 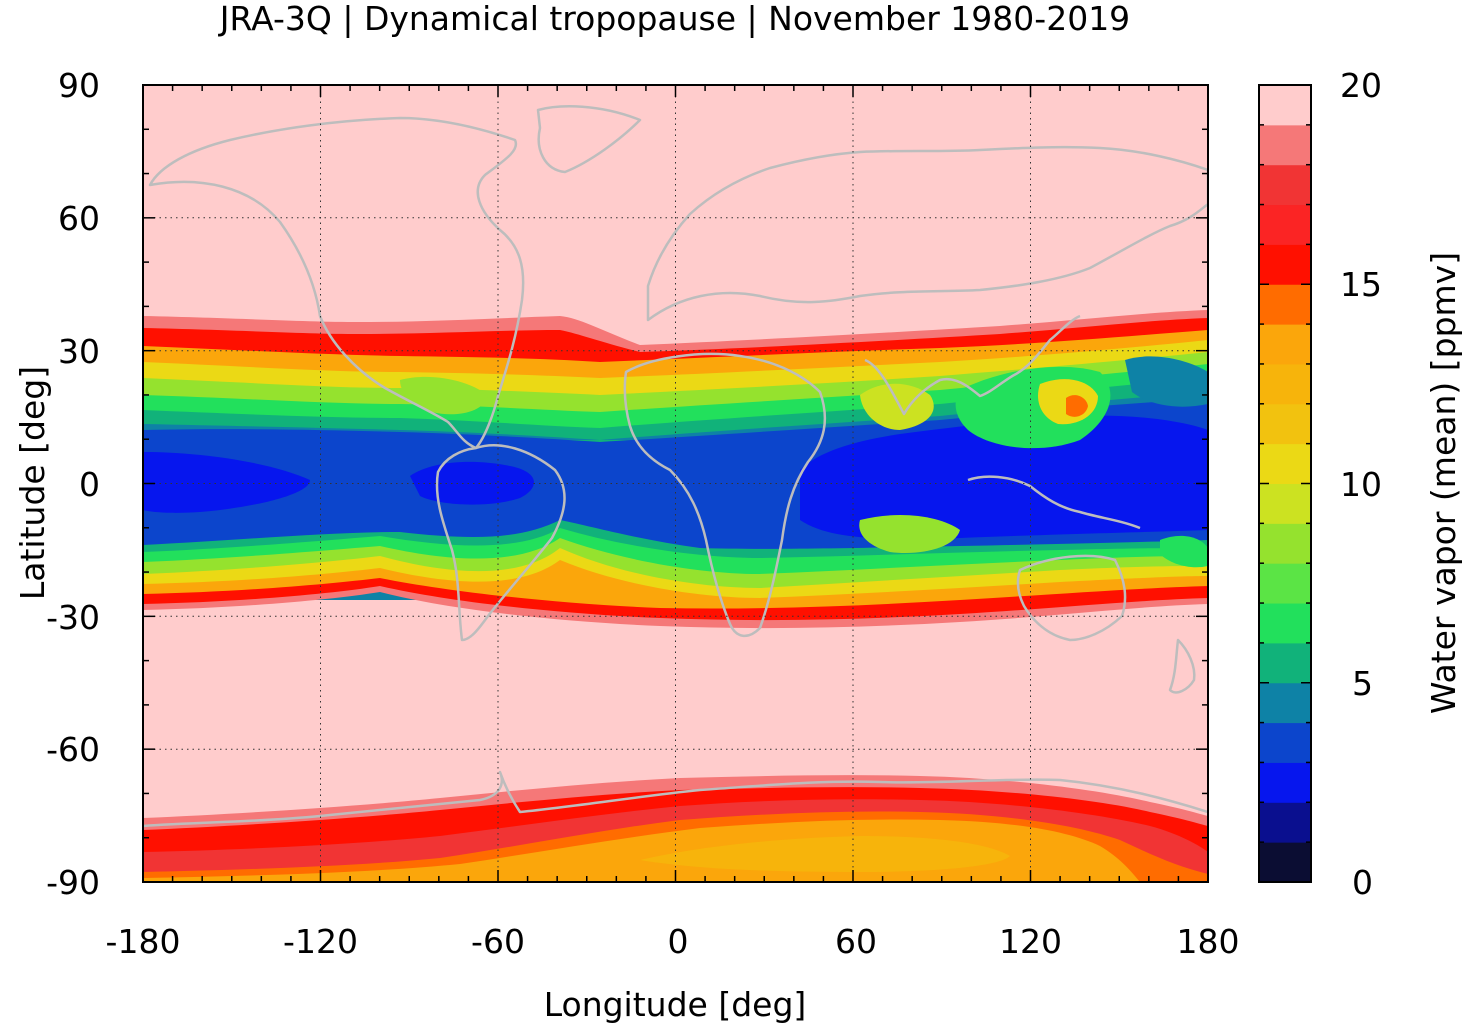 I want to click on colorbar-label: Water vapor (mean) [ppmv], so click(x=1443, y=483).